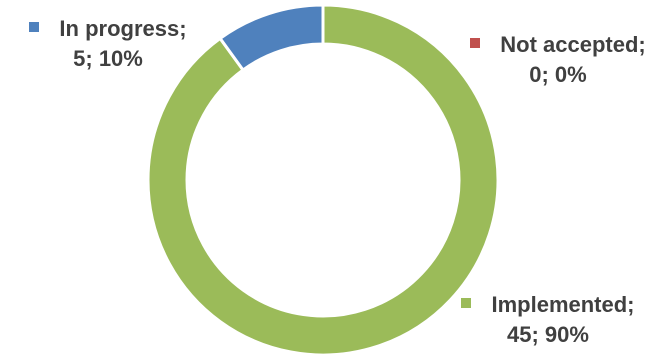  What do you see at coordinates (558, 74) in the screenshot?
I see `label-not-accepted-value: 0; 0%` at bounding box center [558, 74].